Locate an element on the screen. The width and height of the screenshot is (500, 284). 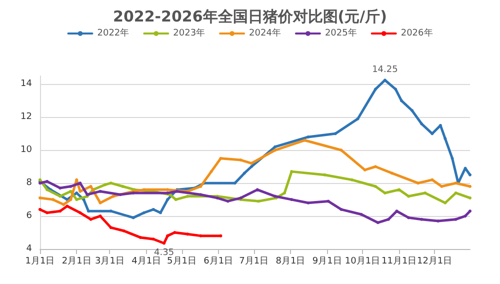
x-tick-label: 10月1日 is located at coordinates (362, 261).